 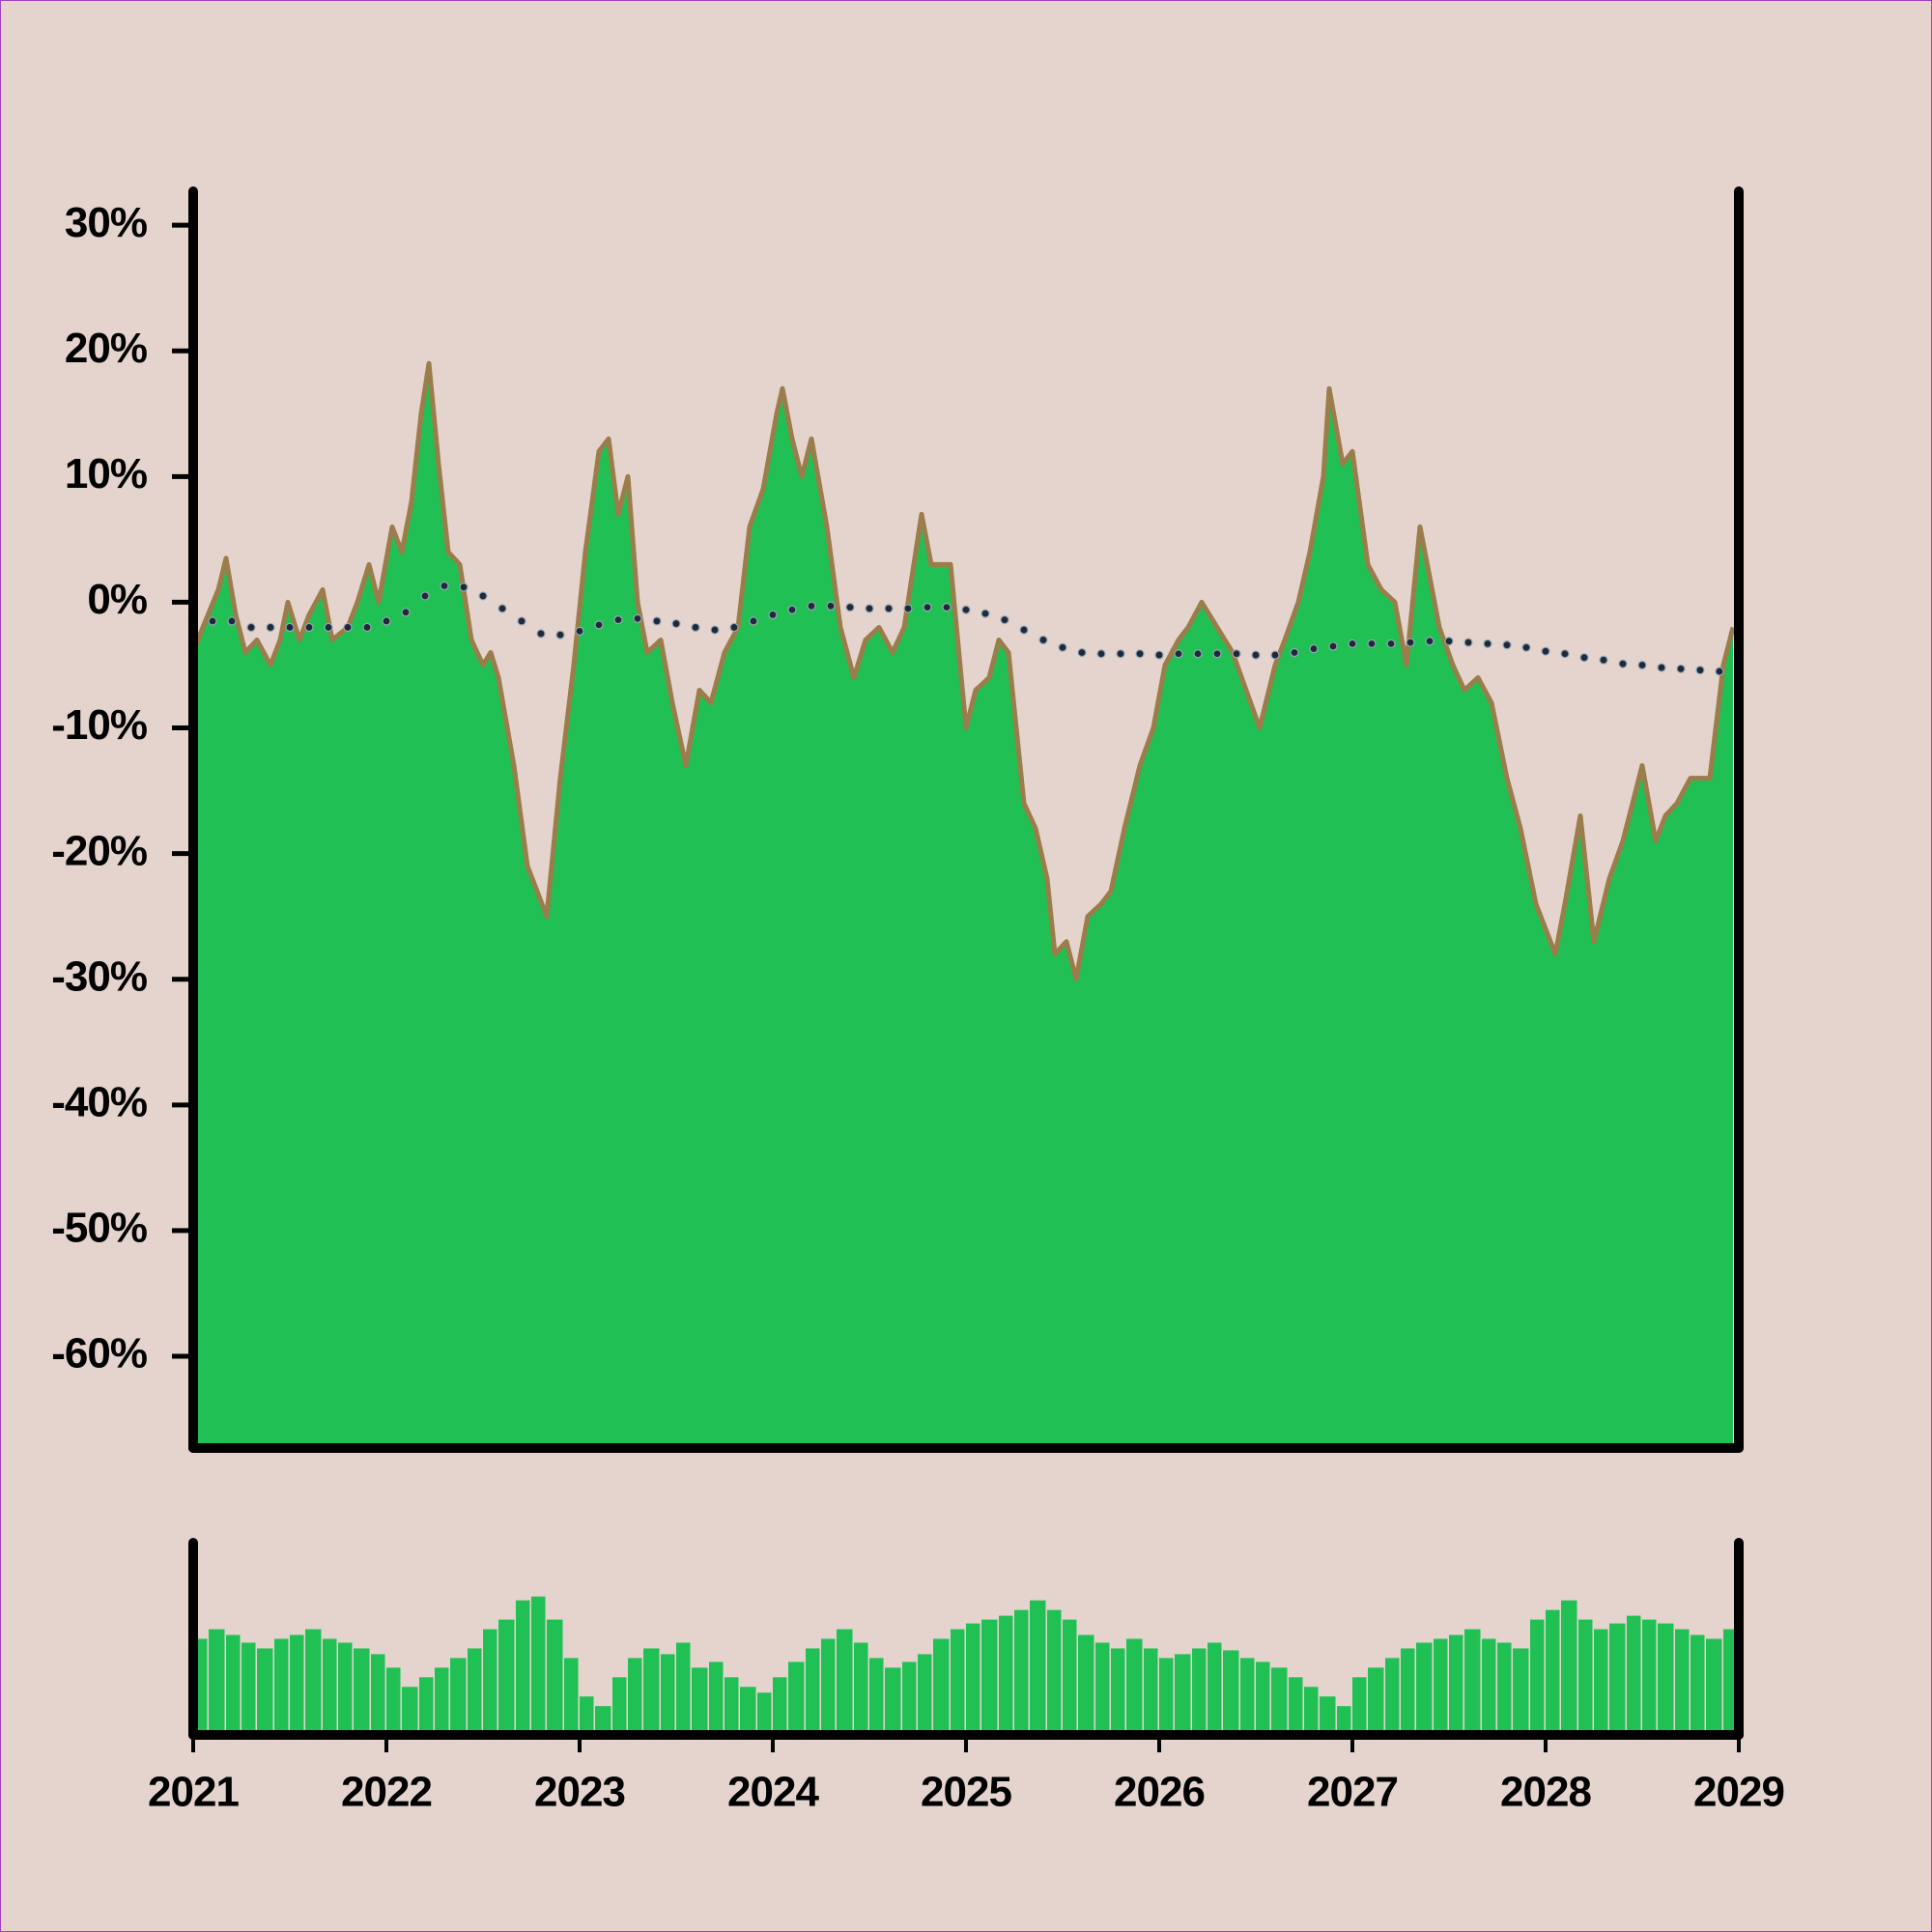 What do you see at coordinates (773, 1792) in the screenshot?
I see `x-tick-label: 2024` at bounding box center [773, 1792].